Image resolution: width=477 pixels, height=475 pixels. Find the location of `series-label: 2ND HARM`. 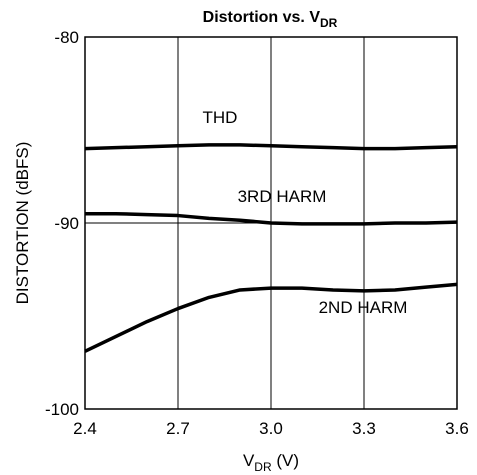

series-label: 2ND HARM is located at coordinates (363, 307).